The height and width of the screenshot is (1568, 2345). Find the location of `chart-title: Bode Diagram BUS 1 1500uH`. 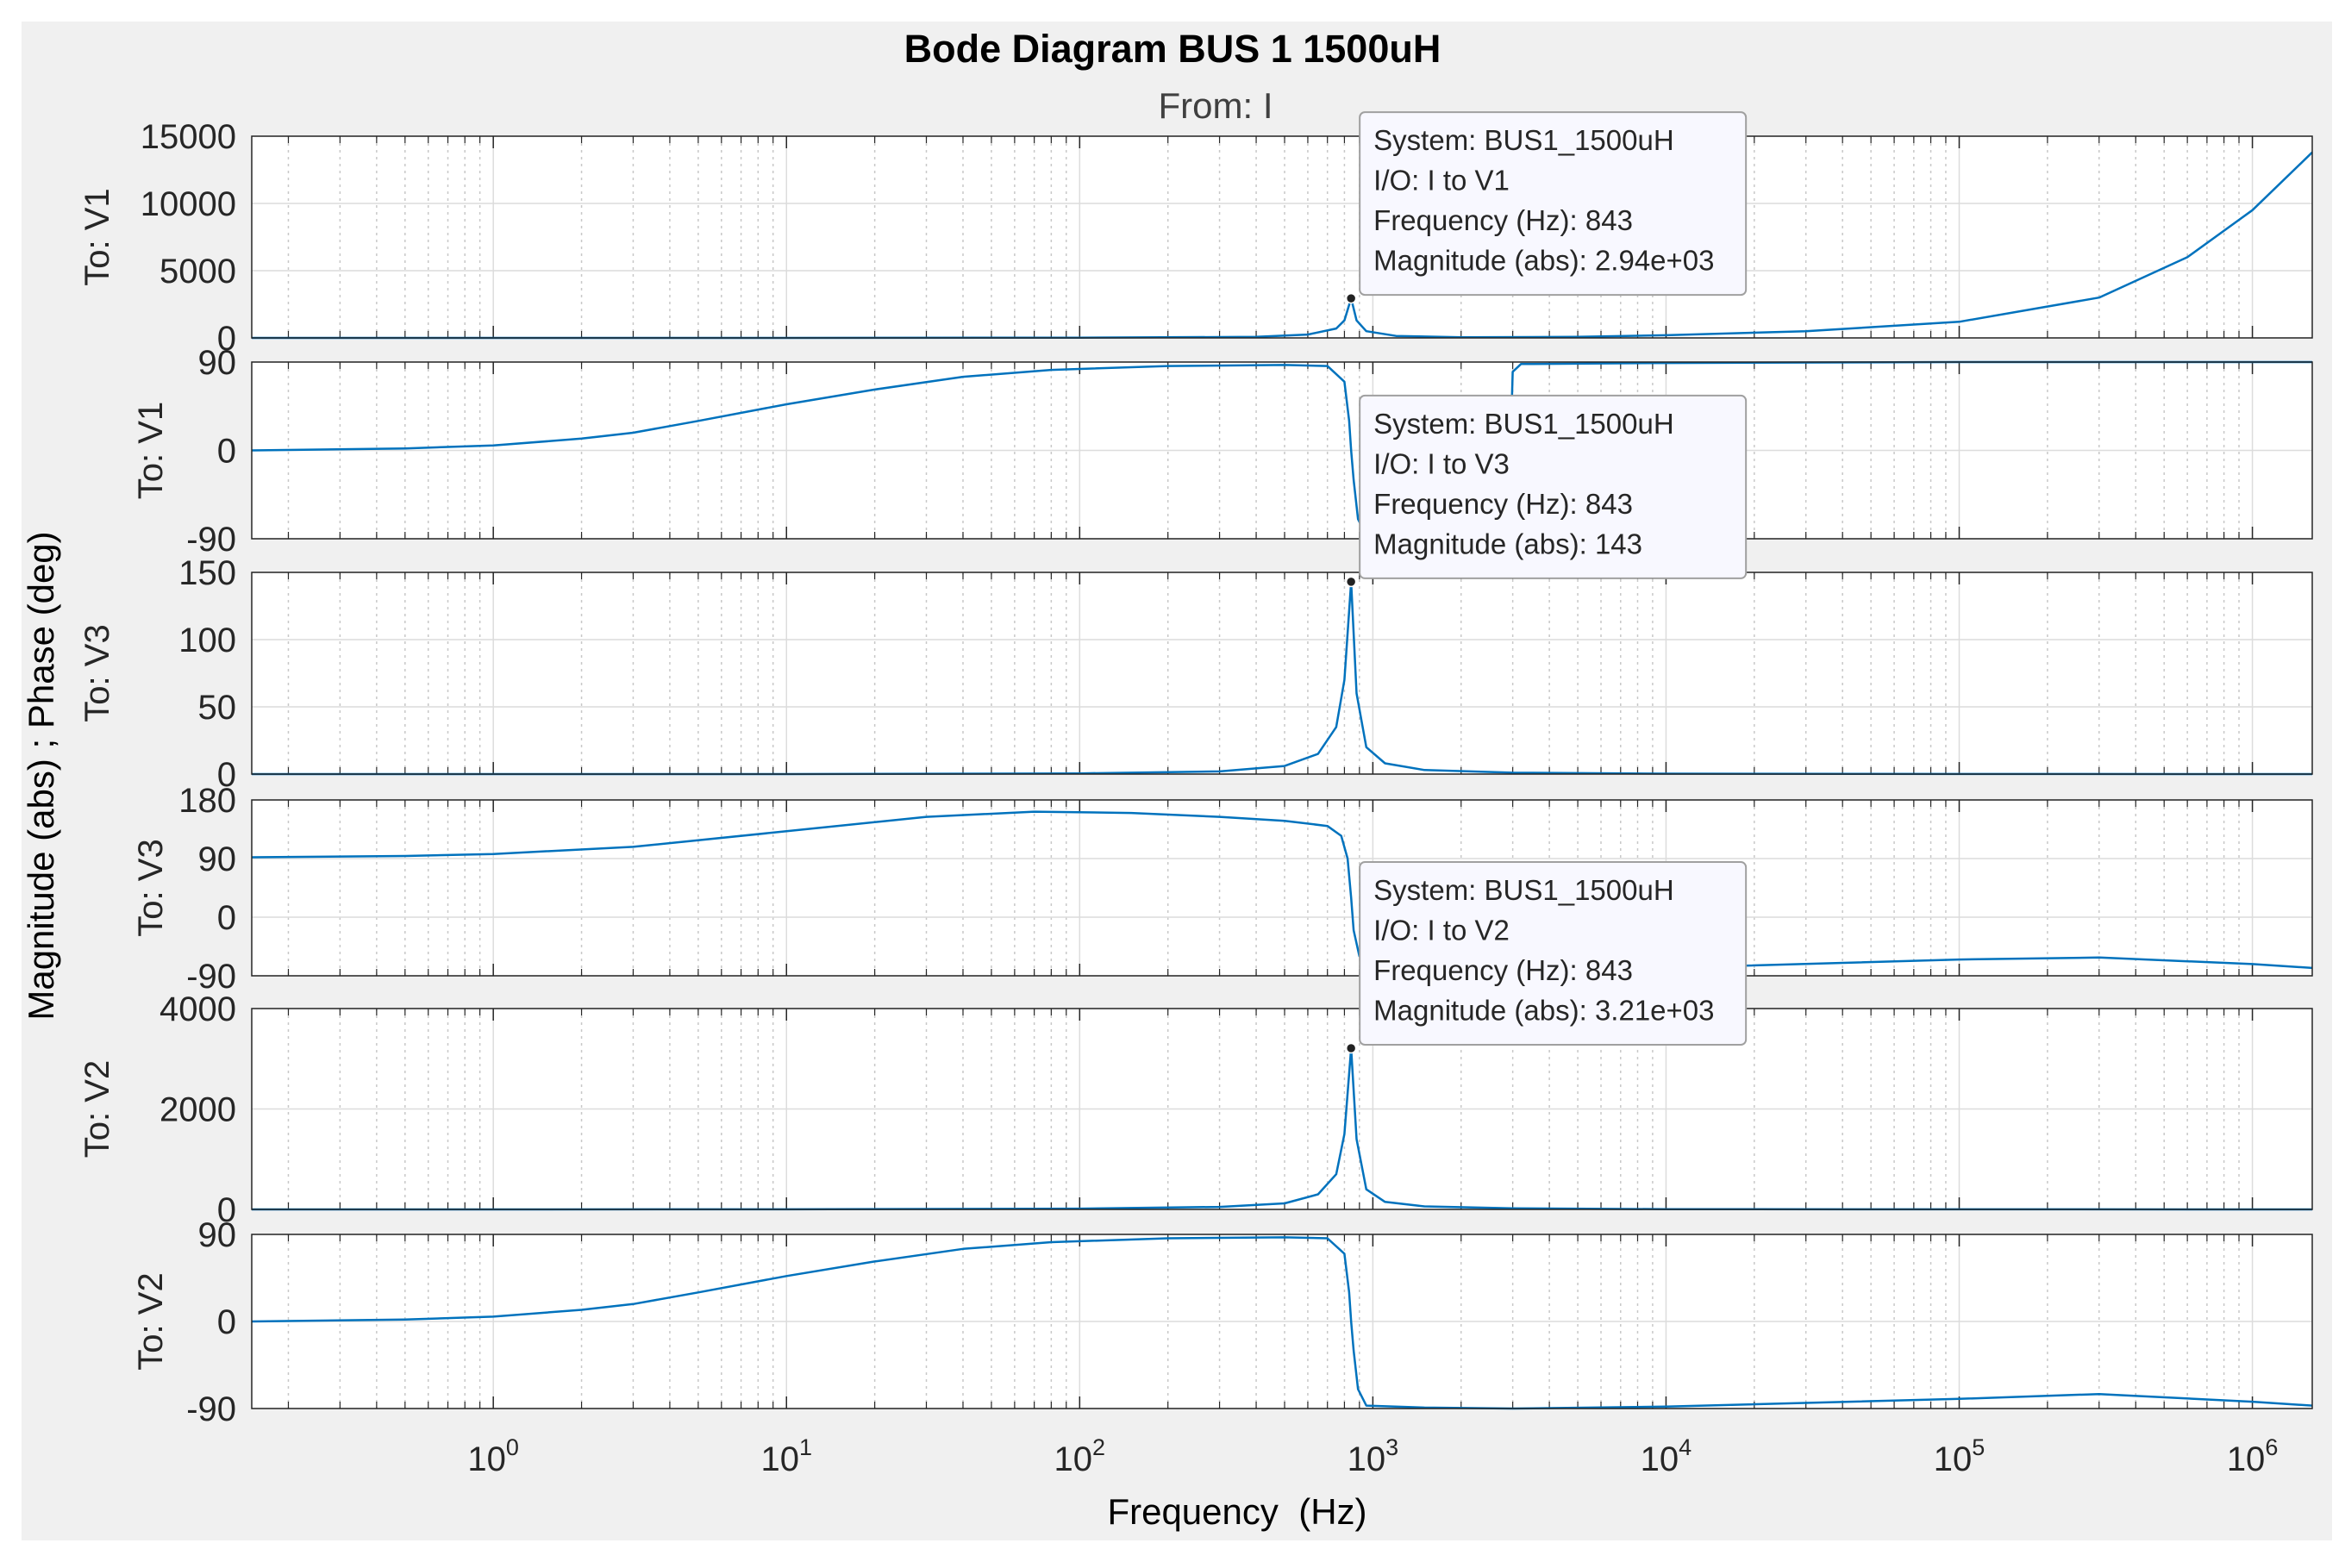

chart-title: Bode Diagram BUS 1 1500uH is located at coordinates (1172, 49).